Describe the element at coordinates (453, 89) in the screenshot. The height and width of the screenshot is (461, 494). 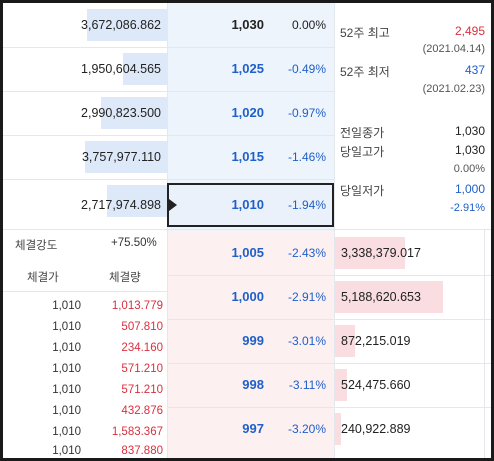
I see `week52-low-date: (2021.02.23)` at that location.